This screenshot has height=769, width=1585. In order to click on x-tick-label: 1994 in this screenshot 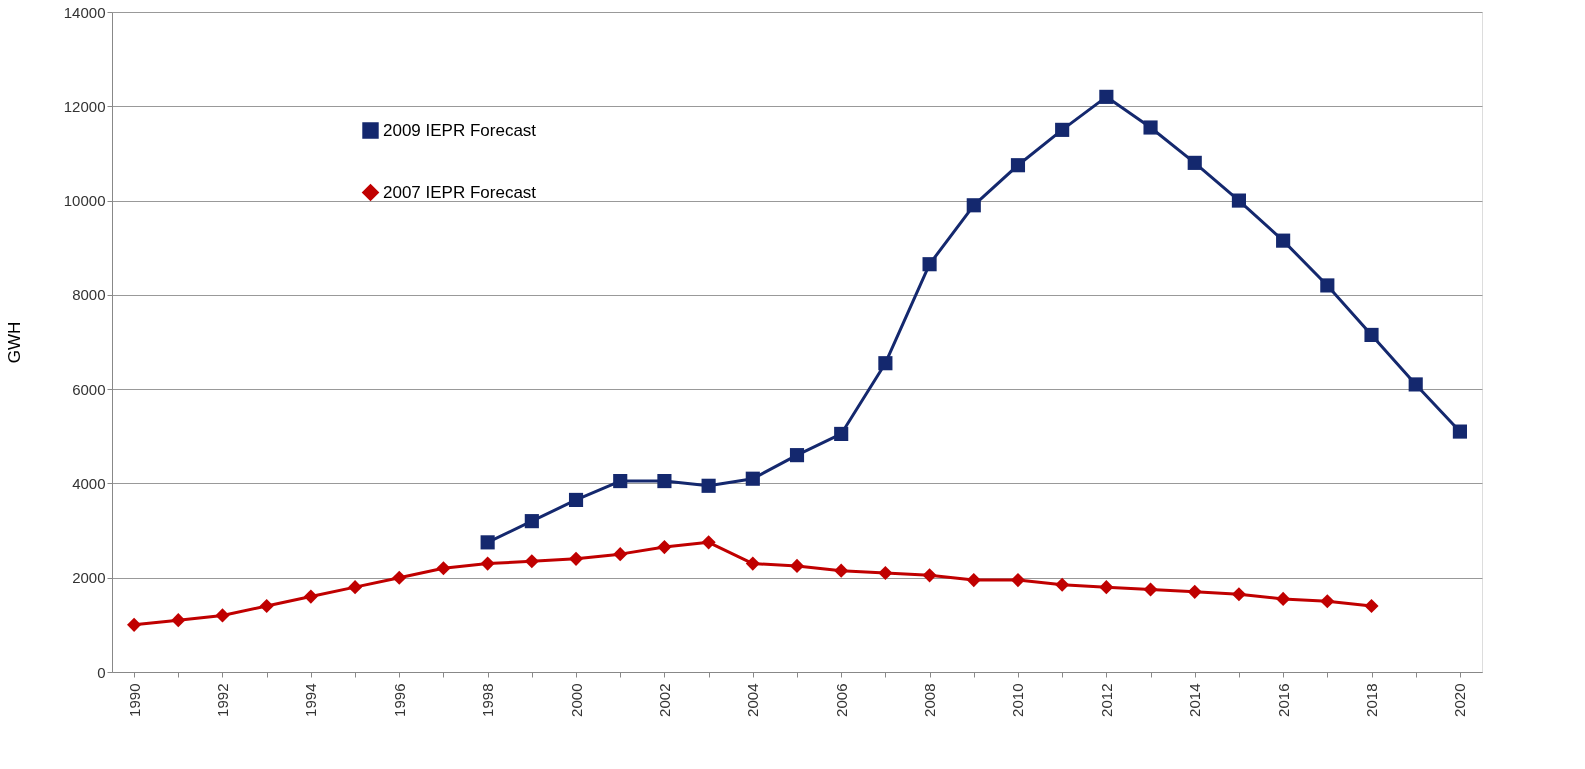, I will do `click(311, 700)`.